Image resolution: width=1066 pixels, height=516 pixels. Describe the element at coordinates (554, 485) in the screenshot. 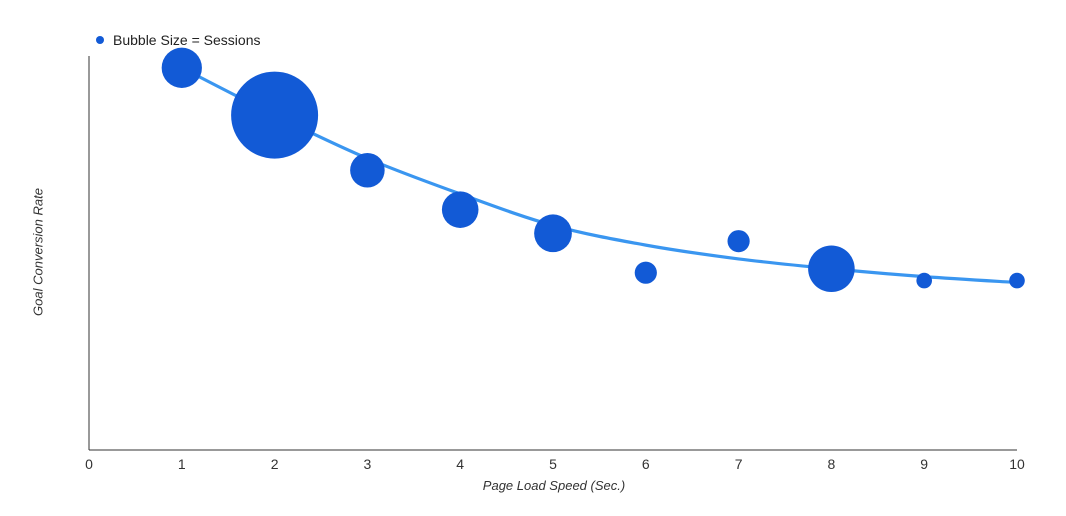

I see `x-axis-title: Page Load Speed (Sec.)` at that location.